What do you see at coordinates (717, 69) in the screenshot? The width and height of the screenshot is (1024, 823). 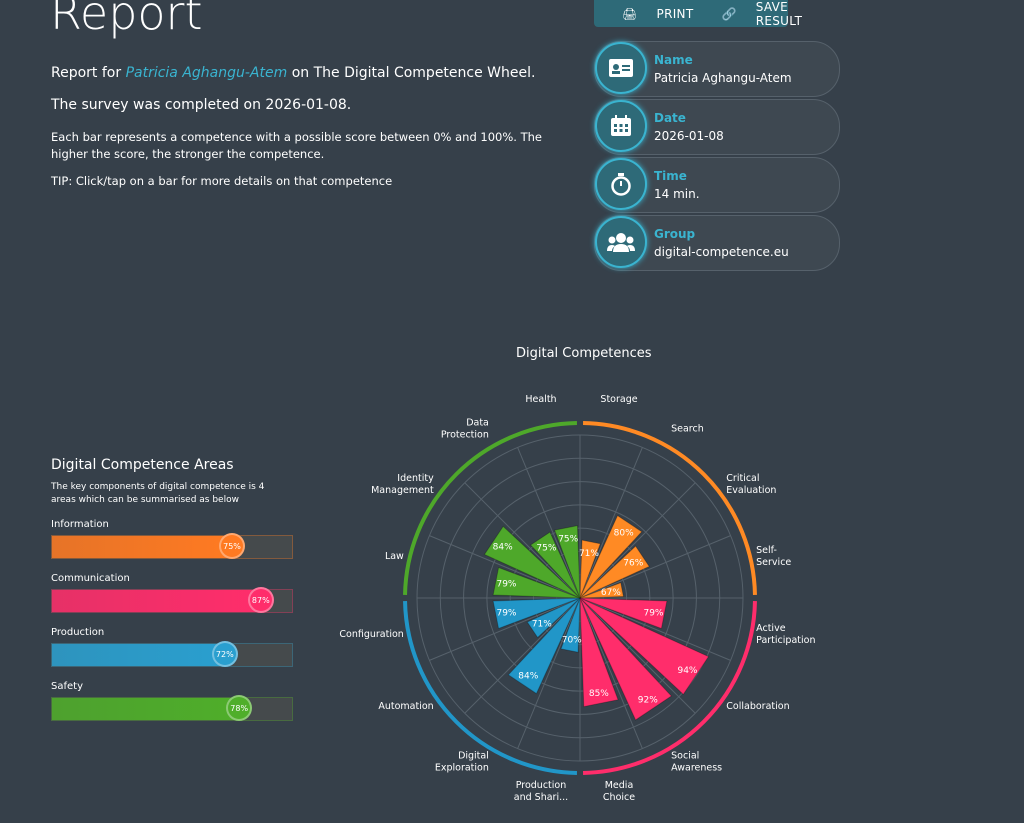 I see `info-card-name: Name Patricia Aghangu-Atem` at bounding box center [717, 69].